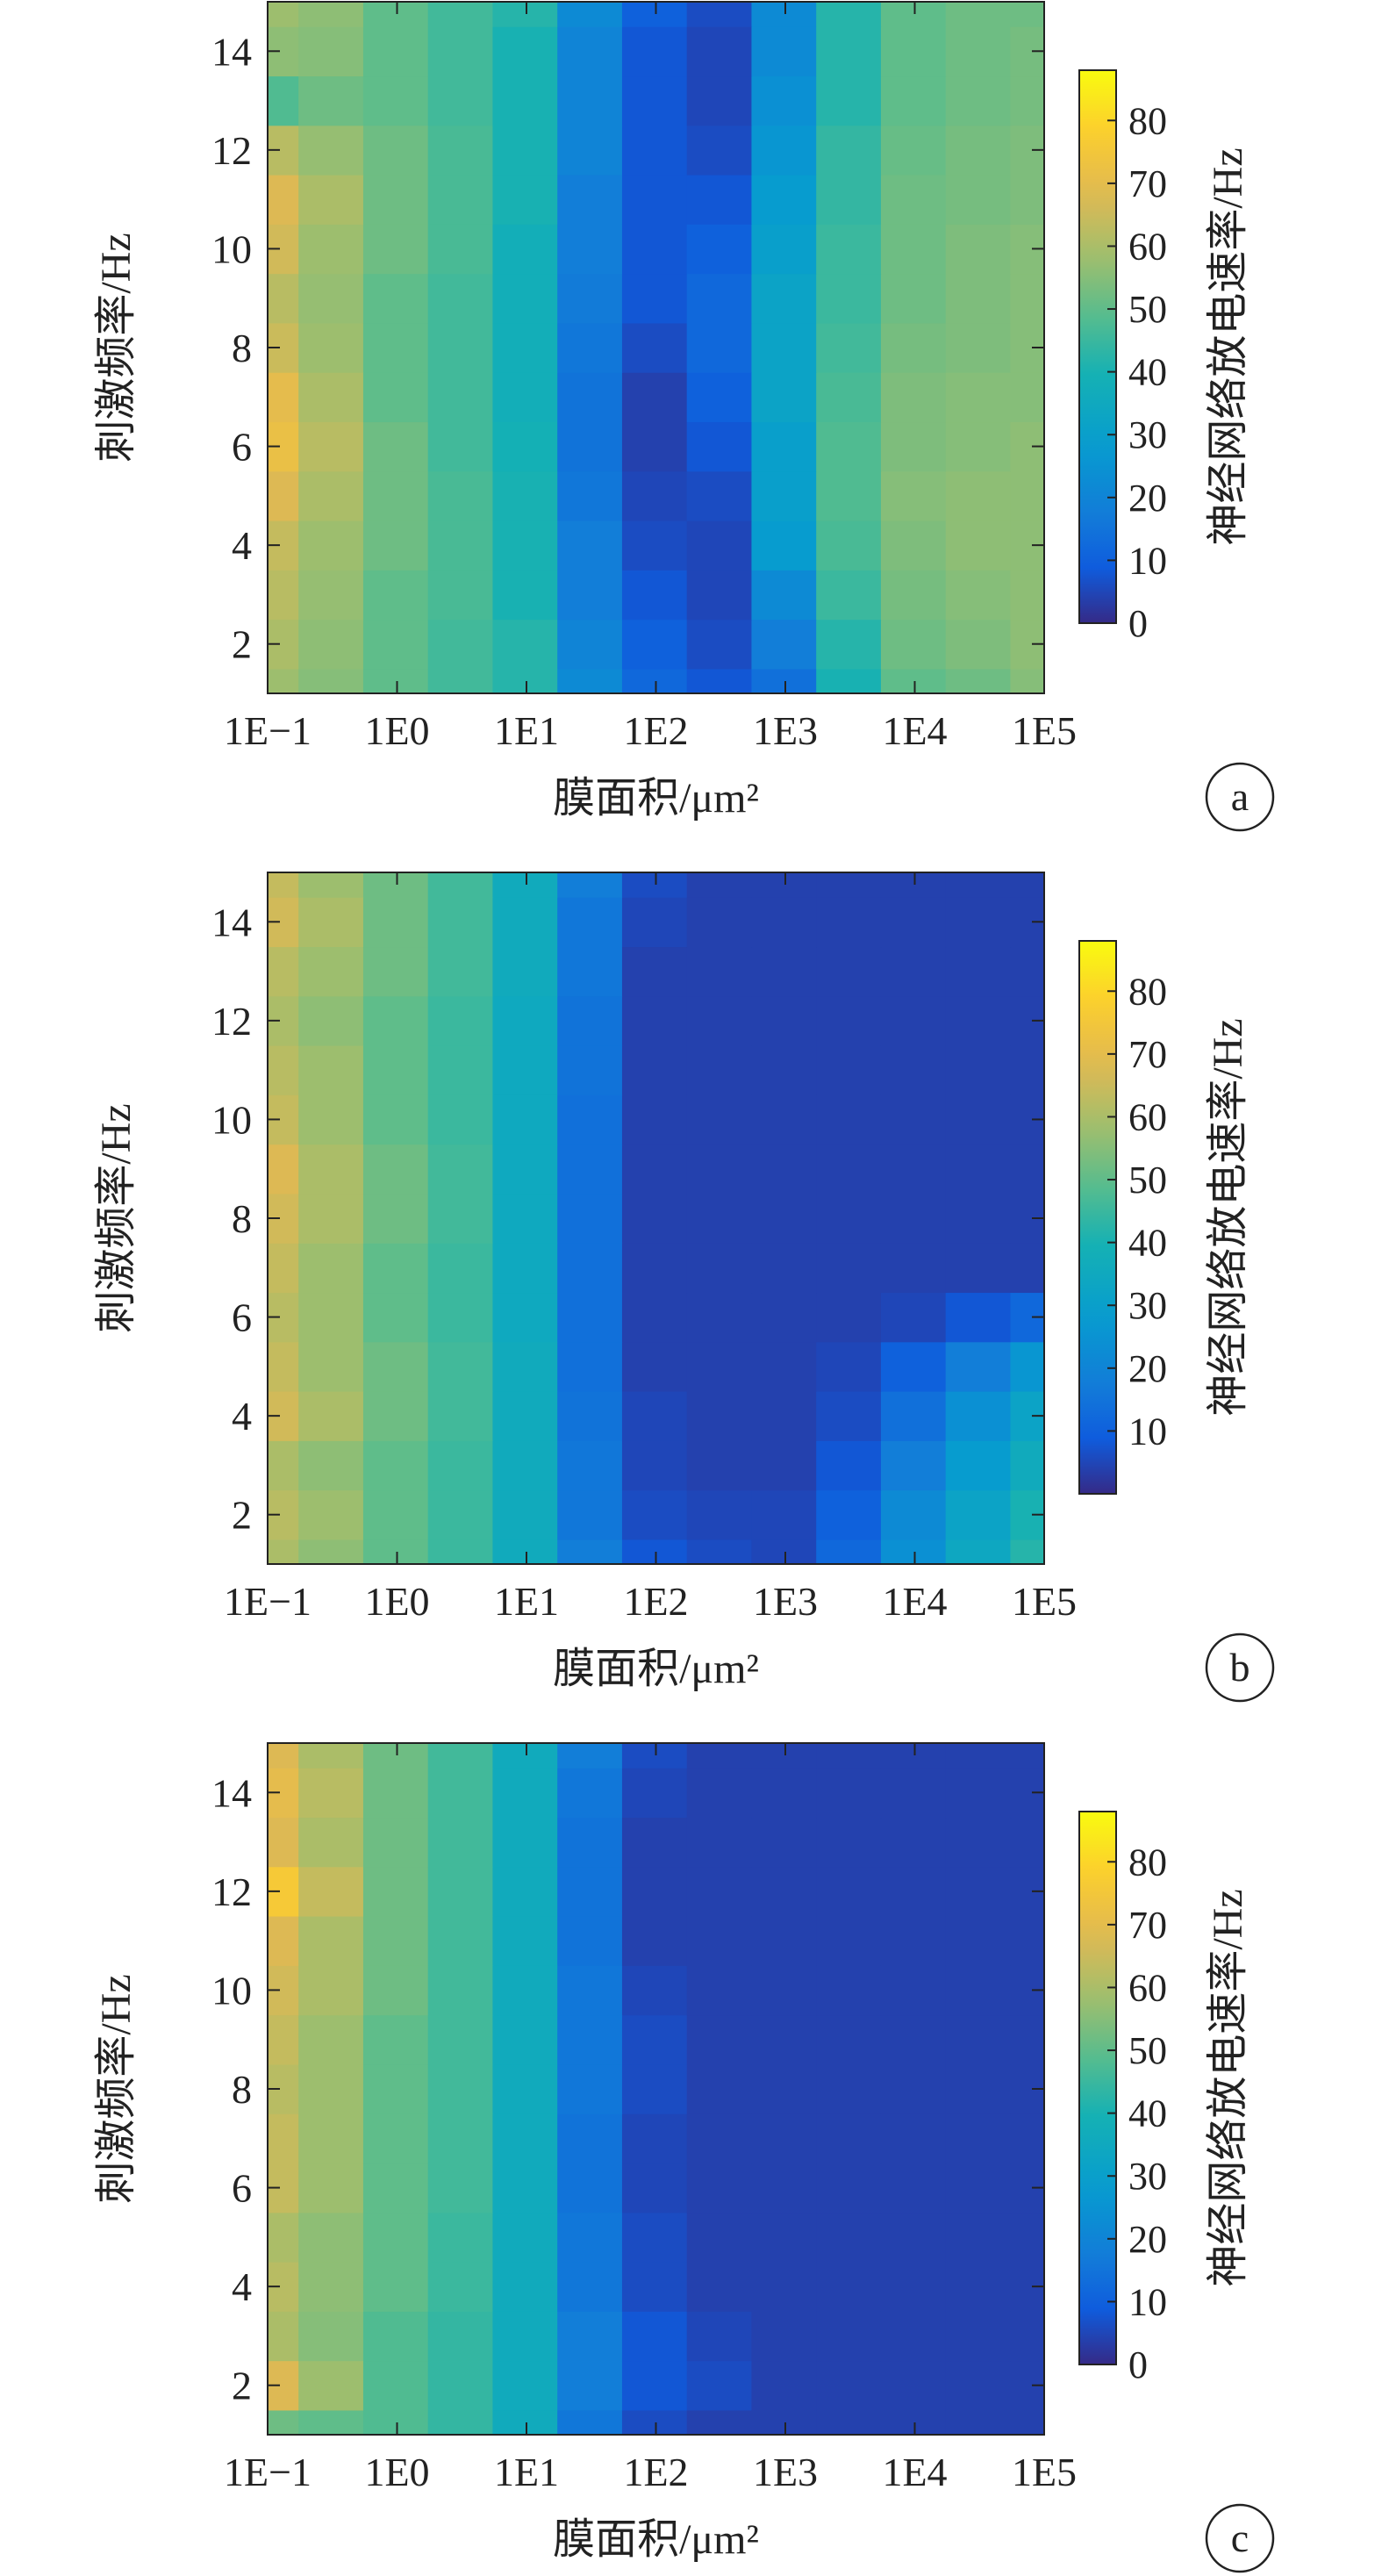 Image resolution: width=1382 pixels, height=2576 pixels. What do you see at coordinates (232, 248) in the screenshot?
I see `y-tick-label: 10` at bounding box center [232, 248].